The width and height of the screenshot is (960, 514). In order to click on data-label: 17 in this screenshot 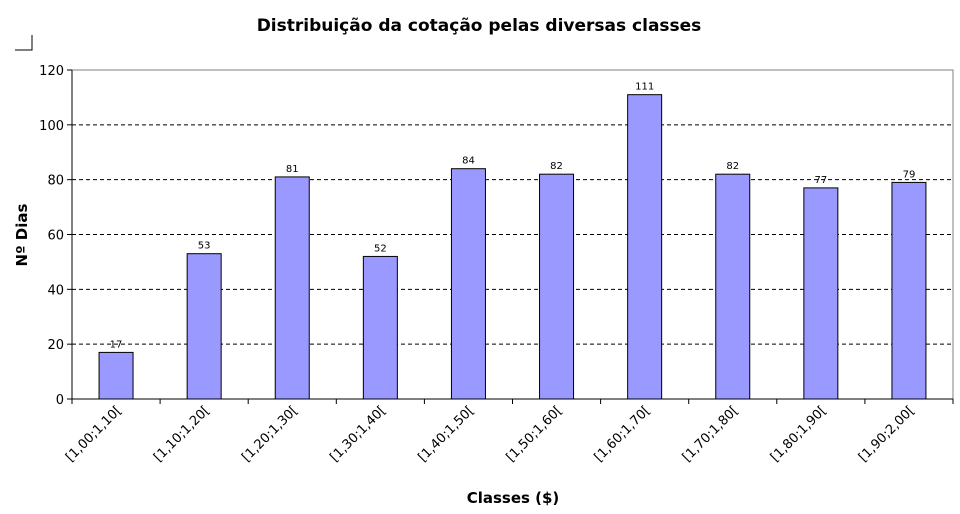, I will do `click(116, 344)`.